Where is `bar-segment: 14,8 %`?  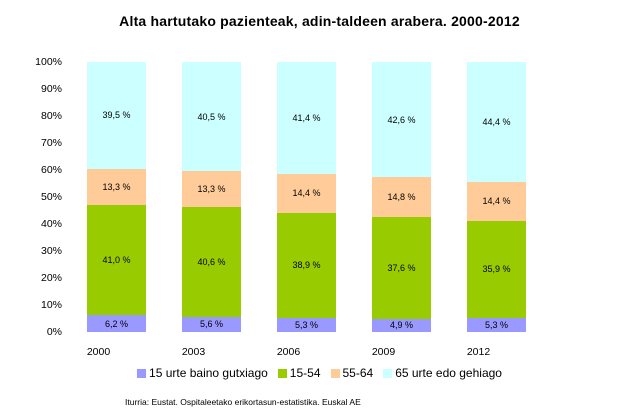 bar-segment: 14,8 % is located at coordinates (401, 197).